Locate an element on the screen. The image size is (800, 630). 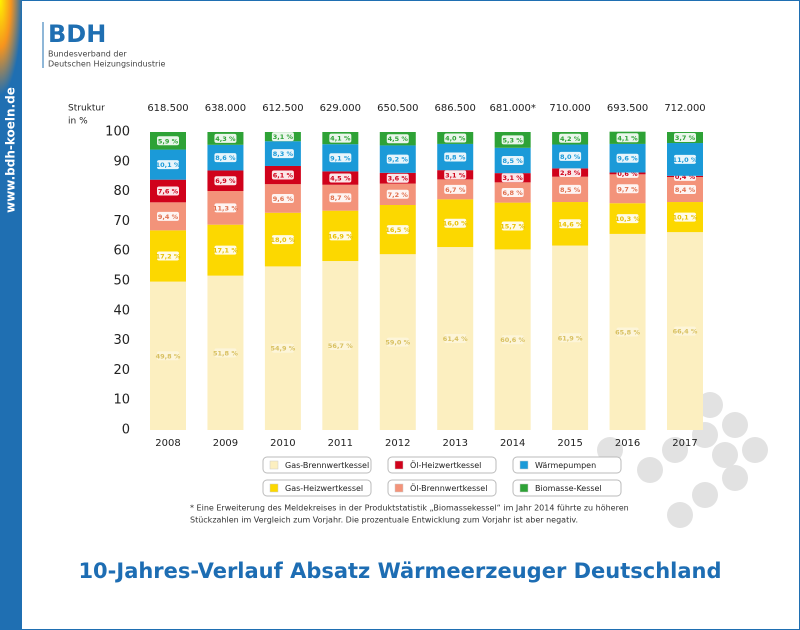
bar-total: 618.500 is located at coordinates (167, 108).